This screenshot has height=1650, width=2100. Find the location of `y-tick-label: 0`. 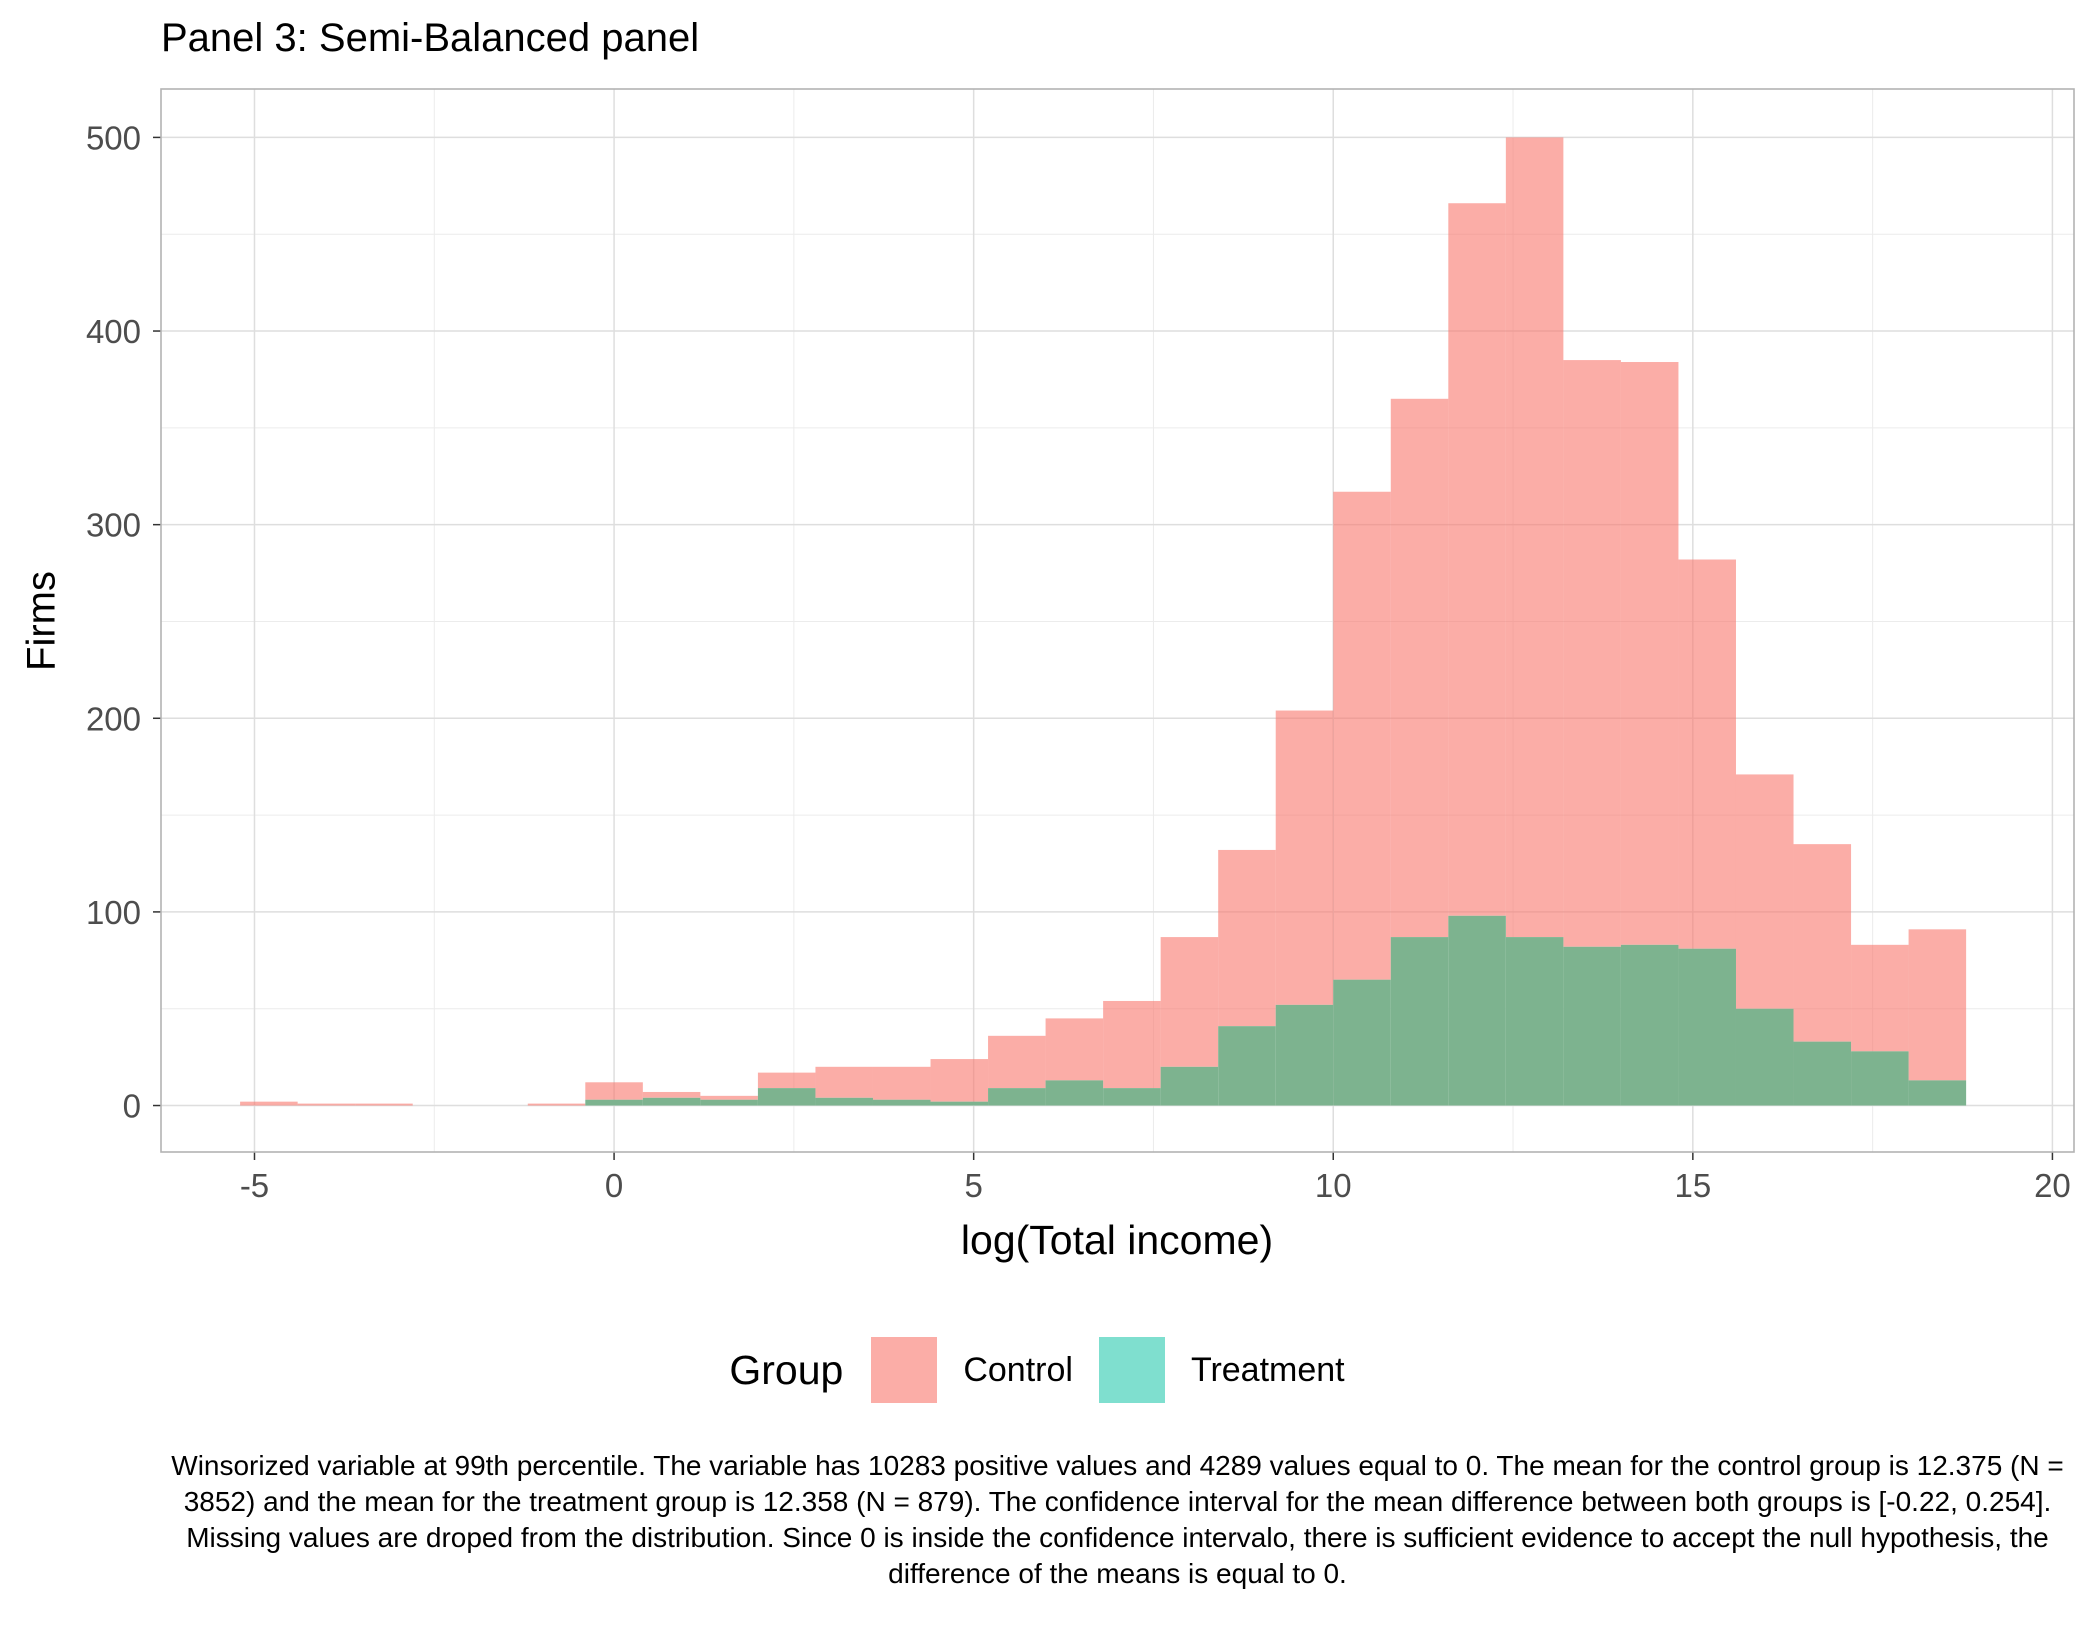

y-tick-label: 0 is located at coordinates (132, 1106).